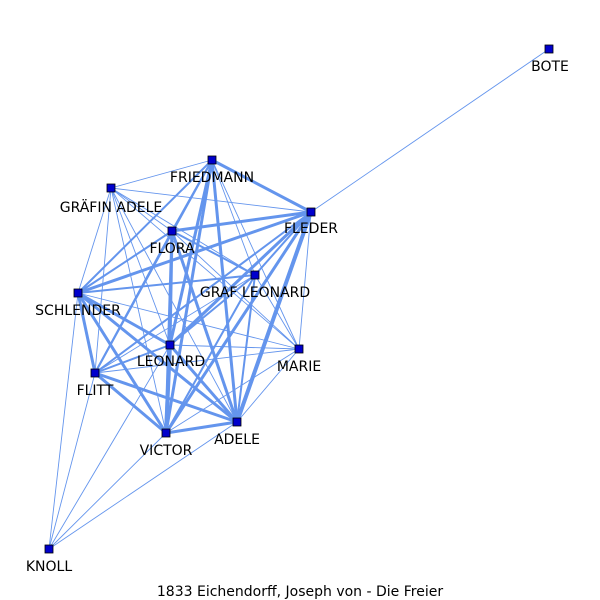 Image resolution: width=600 pixels, height=600 pixels. Describe the element at coordinates (166, 433) in the screenshot. I see `node-victor` at that location.